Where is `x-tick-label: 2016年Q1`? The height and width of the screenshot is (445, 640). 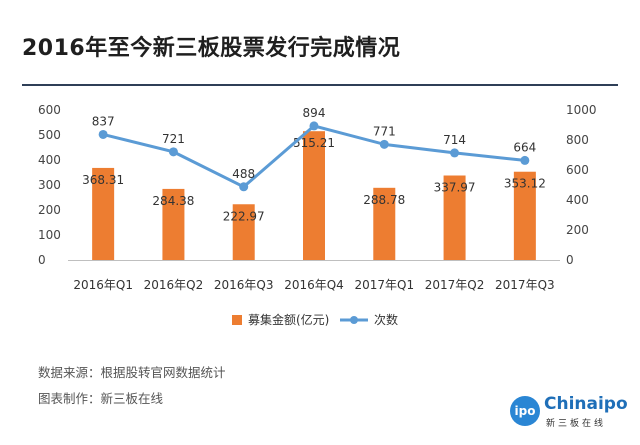
x-tick-label: 2016年Q1 is located at coordinates (103, 285).